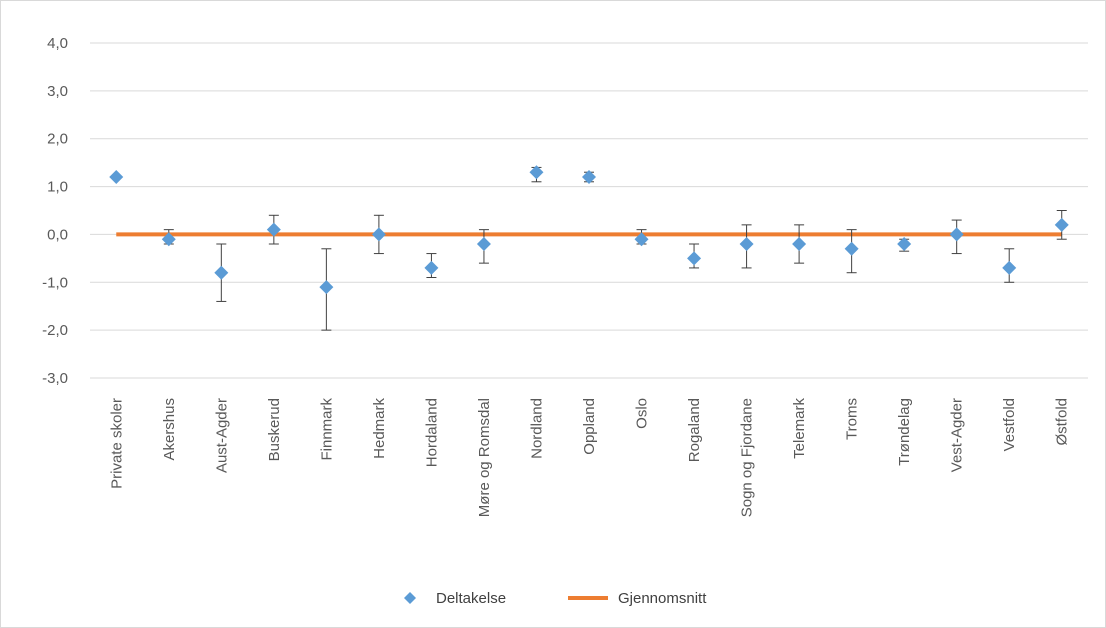 The height and width of the screenshot is (628, 1106). What do you see at coordinates (1009, 424) in the screenshot?
I see `x-tick-label-vestfold: Vestfold` at bounding box center [1009, 424].